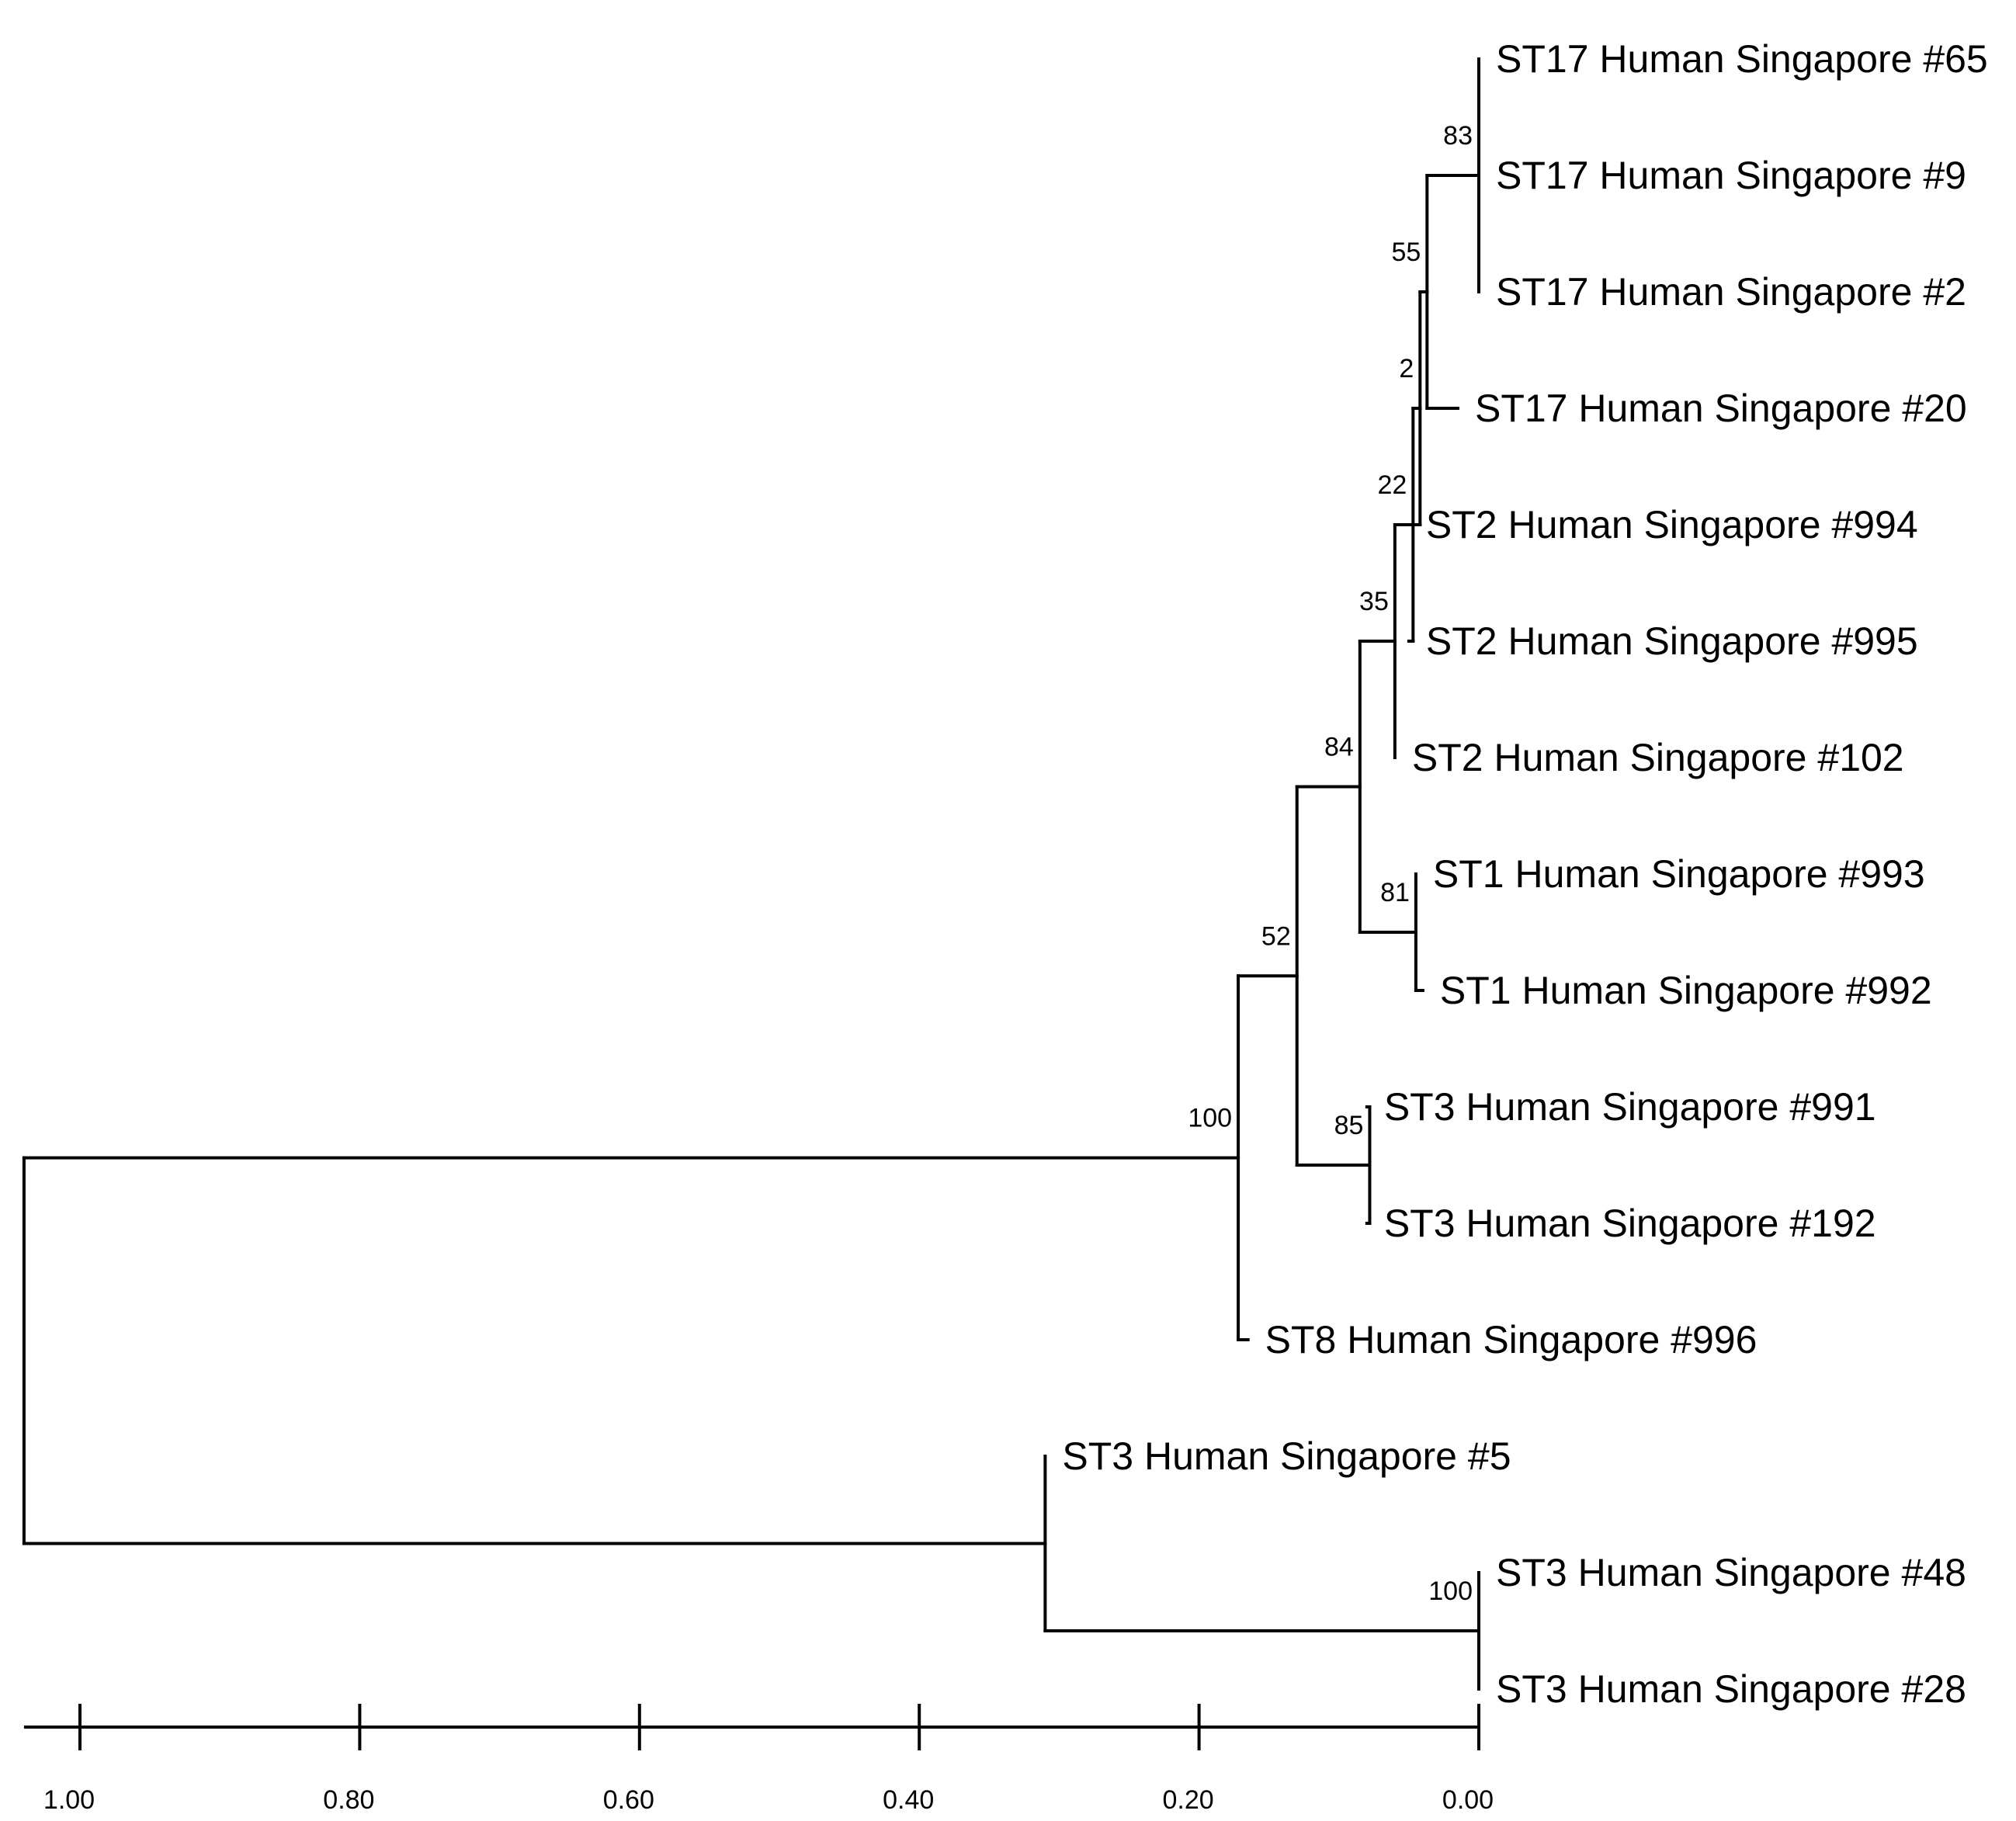  I want to click on leaf-label: ST2 Human Singapore #994, so click(1672, 524).